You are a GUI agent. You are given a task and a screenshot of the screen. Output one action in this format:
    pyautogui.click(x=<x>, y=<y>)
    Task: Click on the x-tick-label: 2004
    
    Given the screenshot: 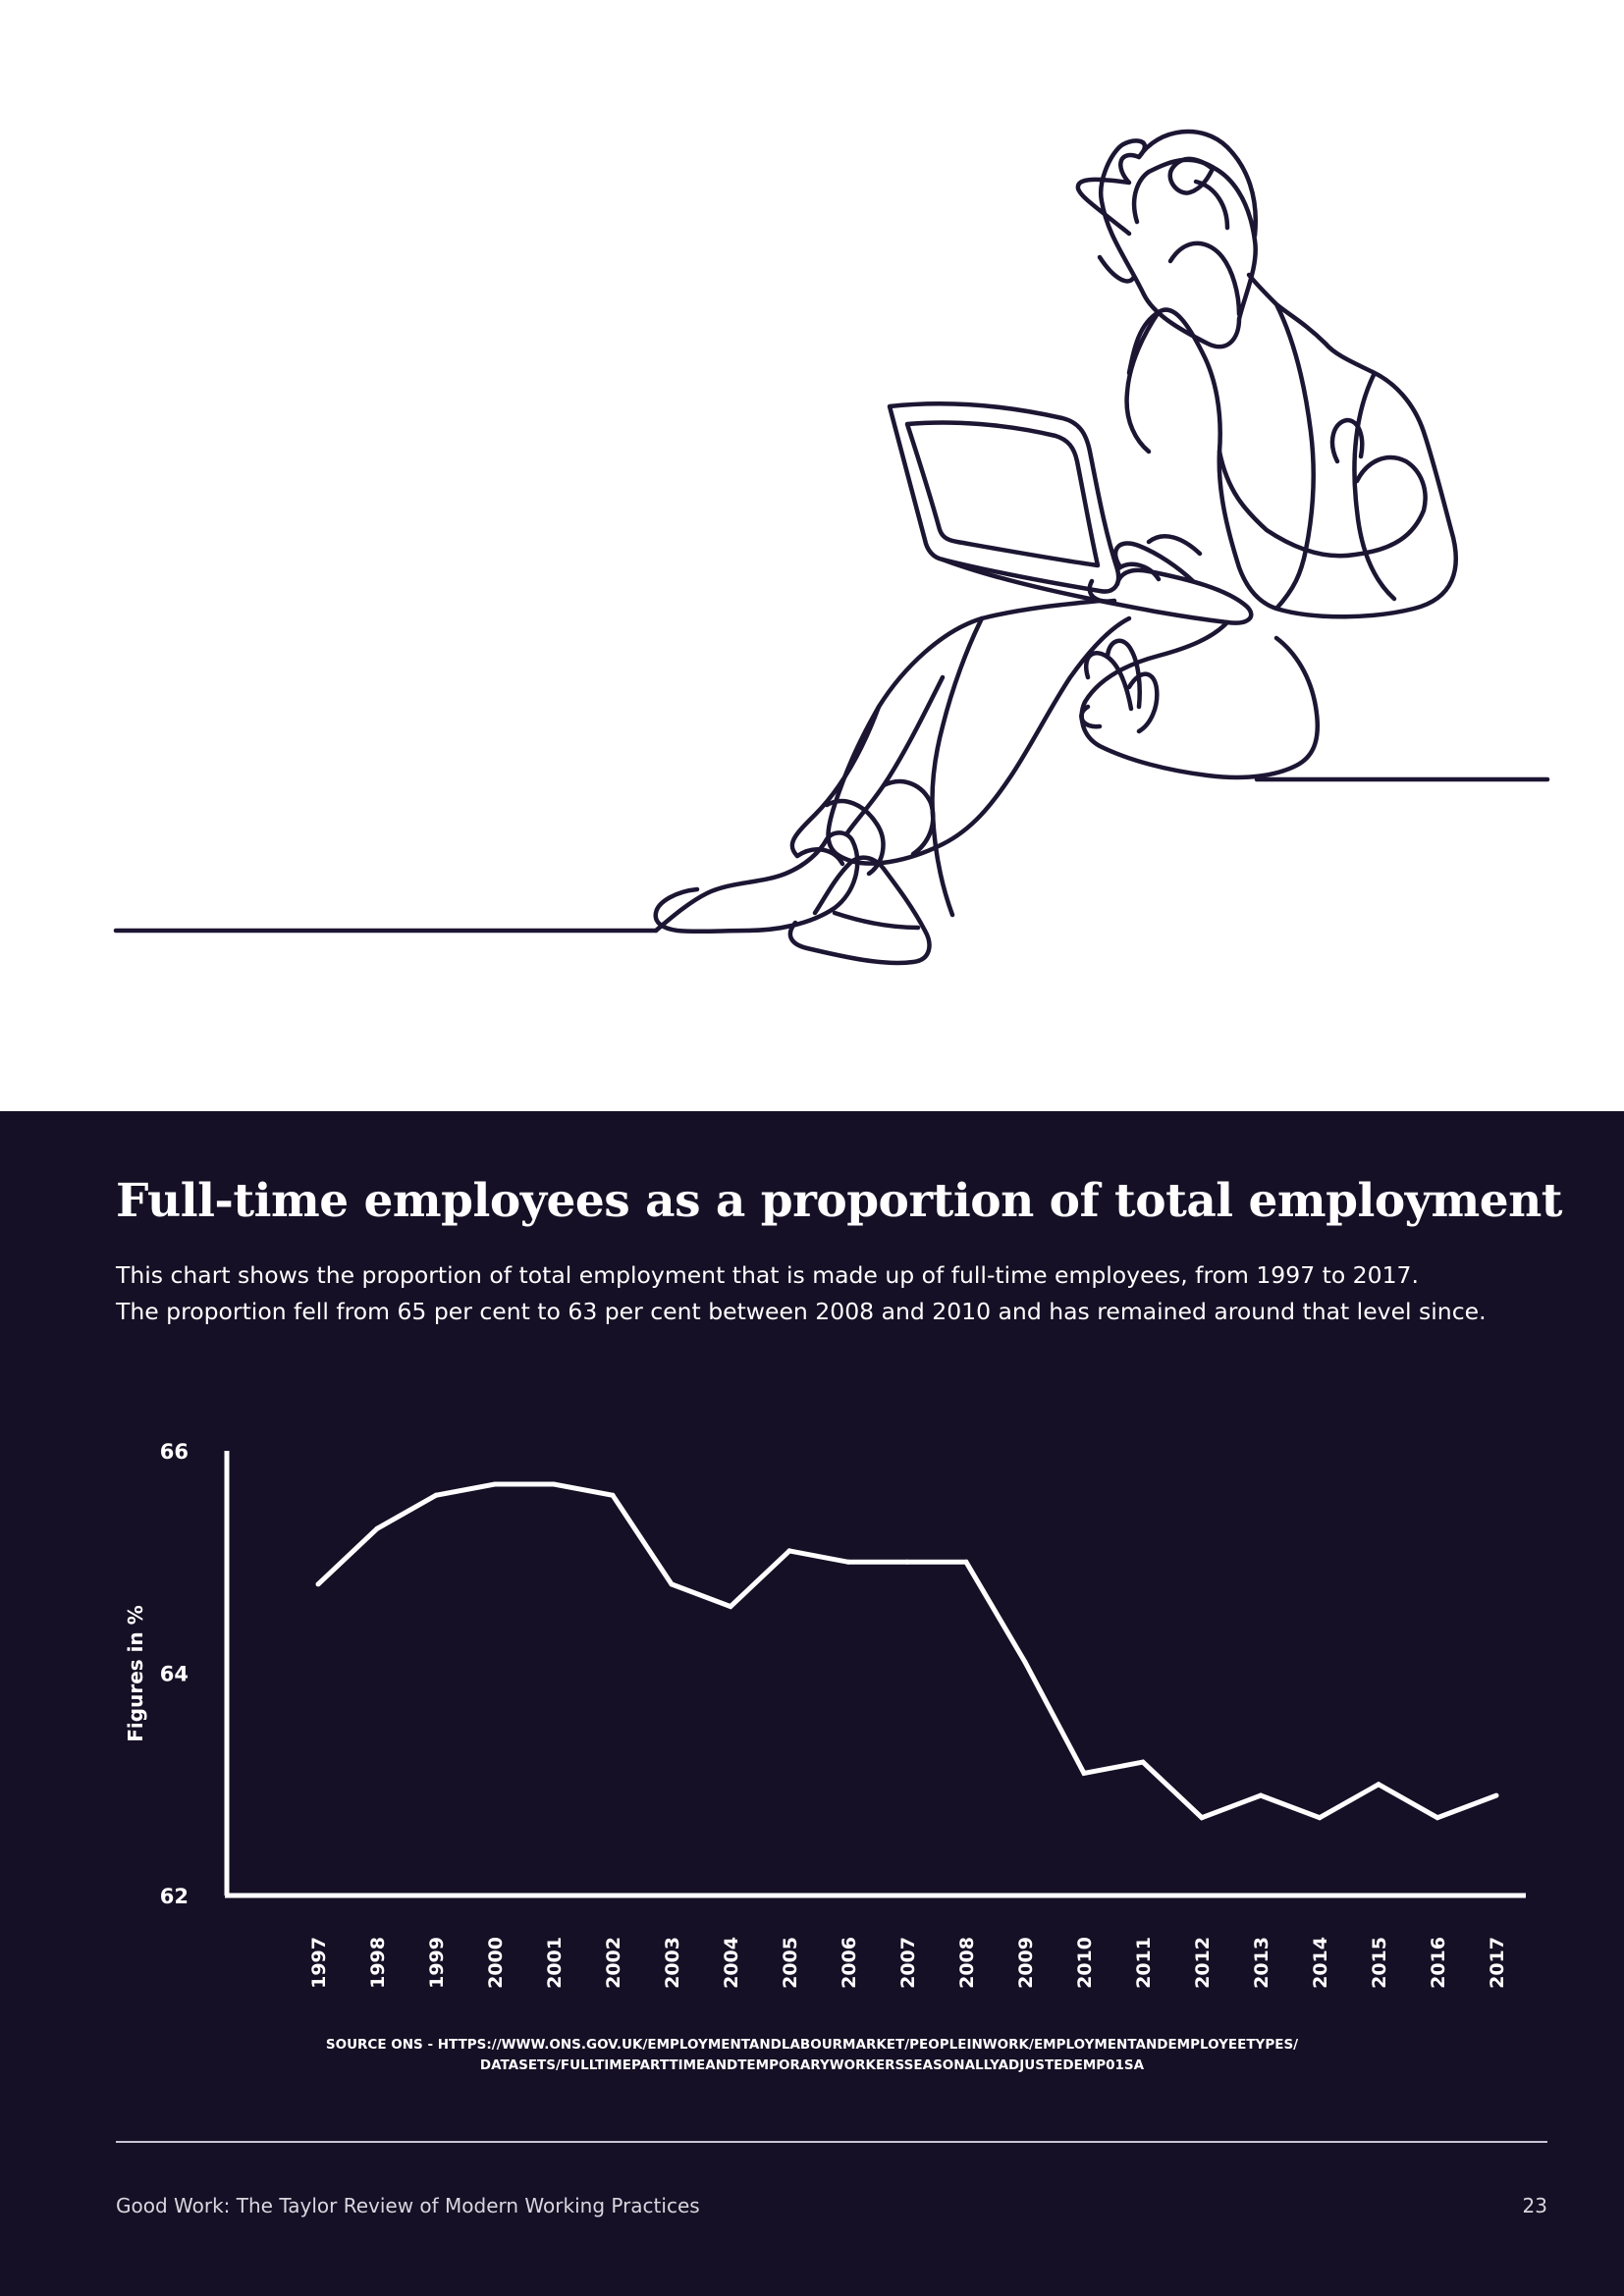 What is the action you would take?
    pyautogui.click(x=731, y=1963)
    